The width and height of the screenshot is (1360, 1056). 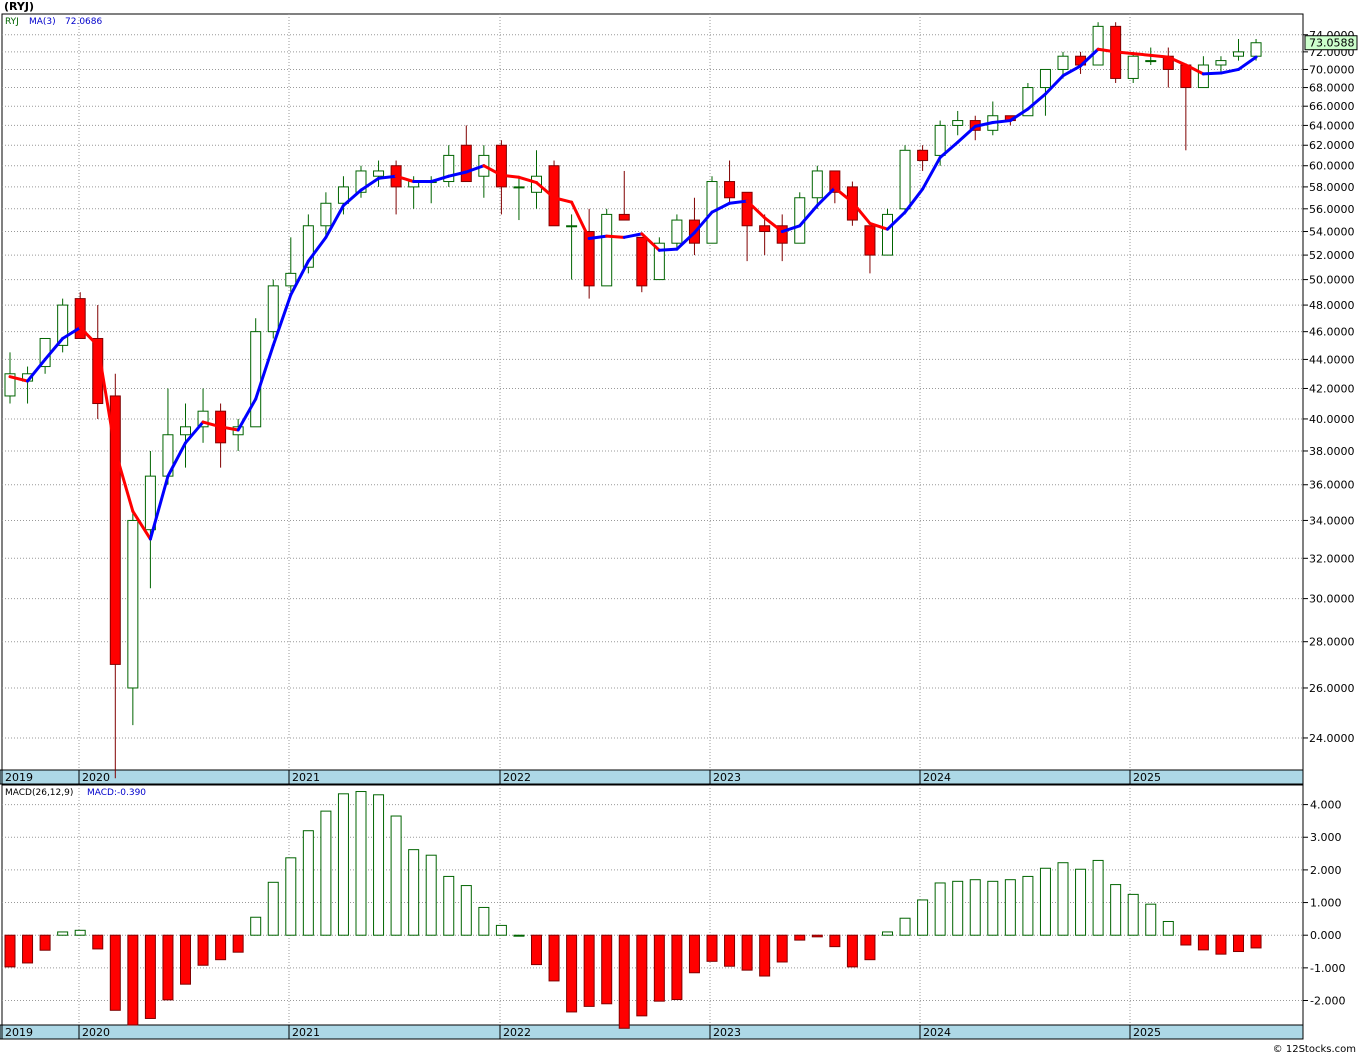 I want to click on price-tick-label: 48.0000, so click(x=1332, y=305).